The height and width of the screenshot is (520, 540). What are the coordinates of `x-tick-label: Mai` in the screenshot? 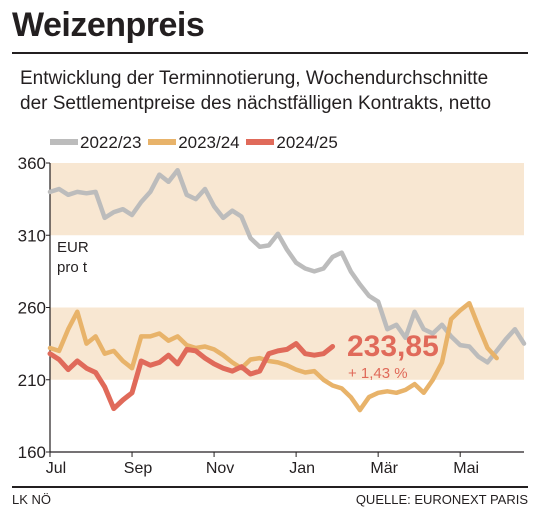 It's located at (466, 468).